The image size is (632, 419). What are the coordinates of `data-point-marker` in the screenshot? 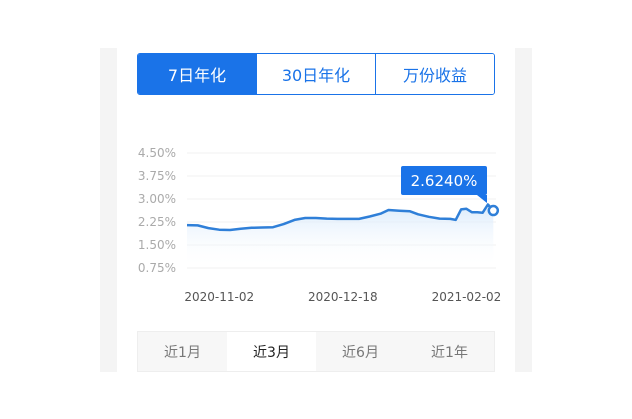 It's located at (493, 210).